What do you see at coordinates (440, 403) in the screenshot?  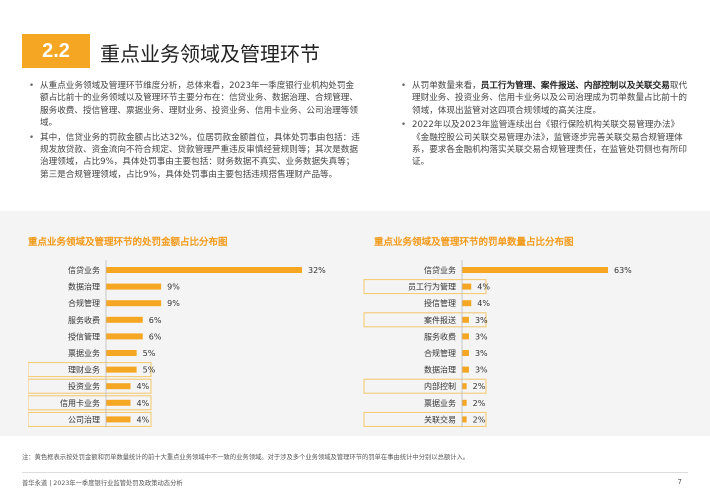 I see `count-category-label: 票据业务` at bounding box center [440, 403].